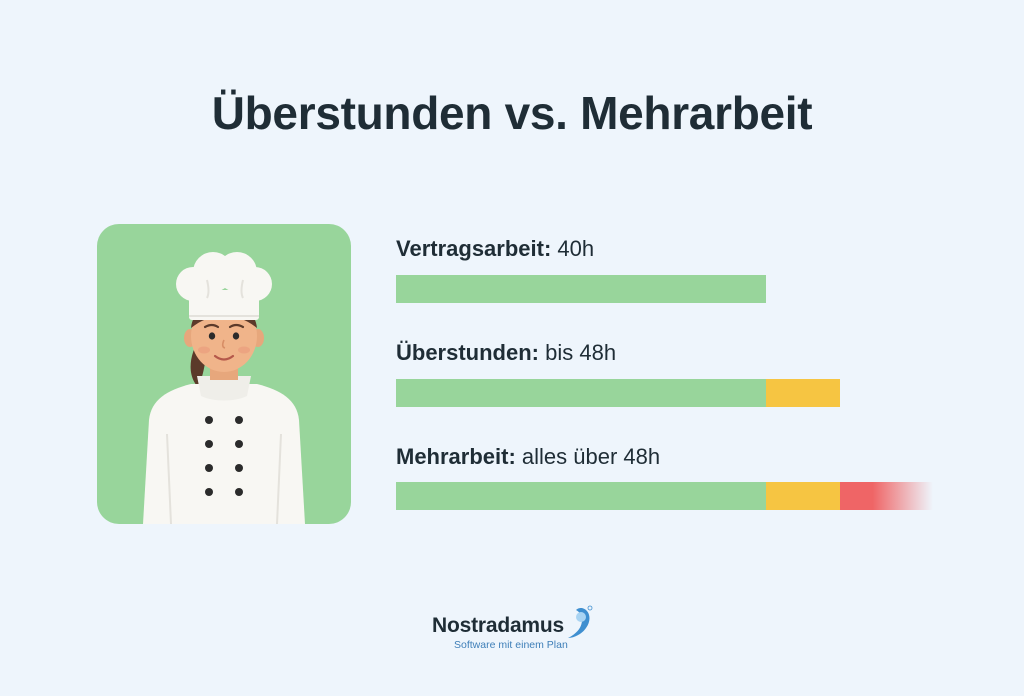  I want to click on brand-logo: Nostradamus Software mit einem Plan, so click(517, 629).